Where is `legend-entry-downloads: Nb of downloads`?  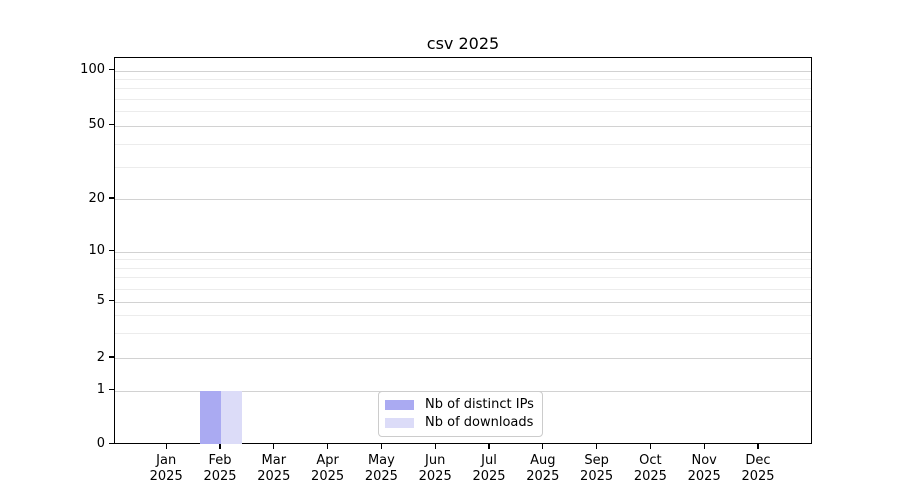 legend-entry-downloads: Nb of downloads is located at coordinates (459, 423).